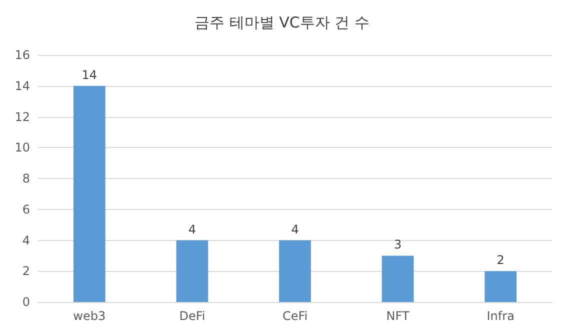  I want to click on data-label: 3, so click(398, 245).